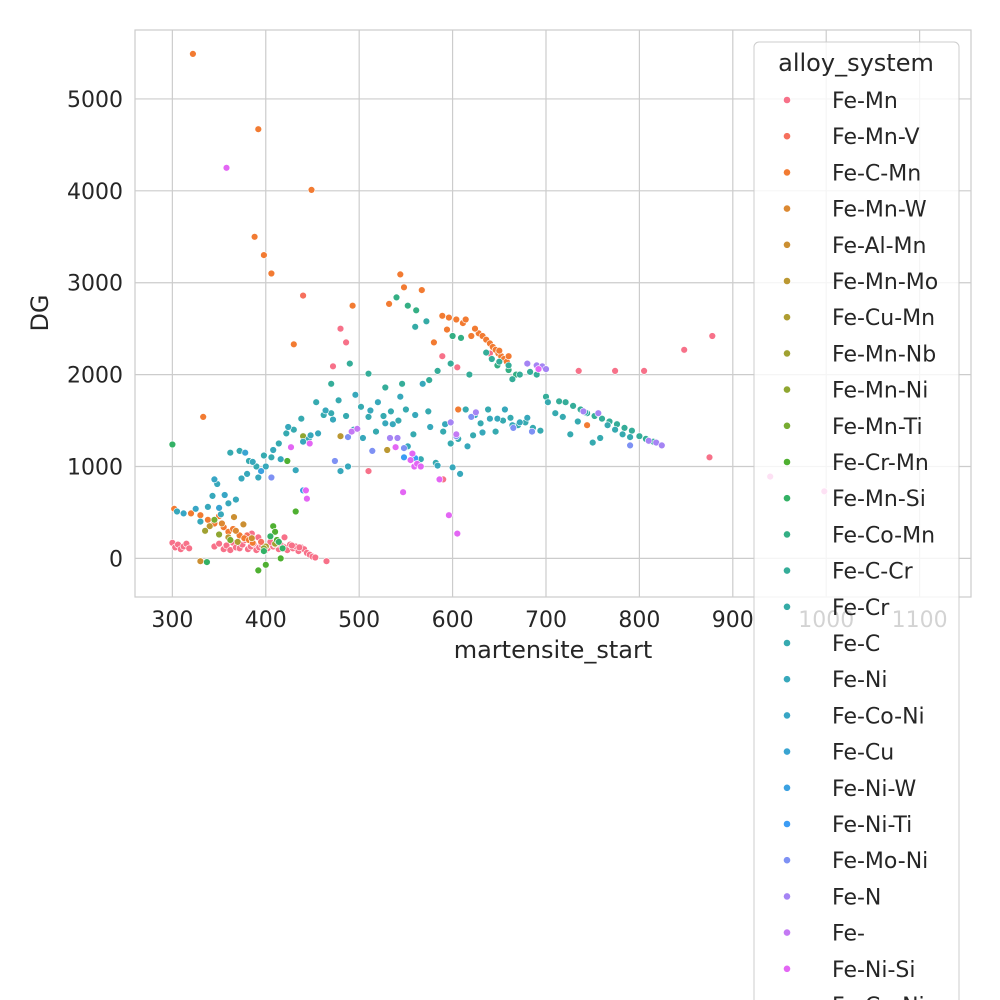  I want to click on y-tick-label: 1000, so click(95, 468).